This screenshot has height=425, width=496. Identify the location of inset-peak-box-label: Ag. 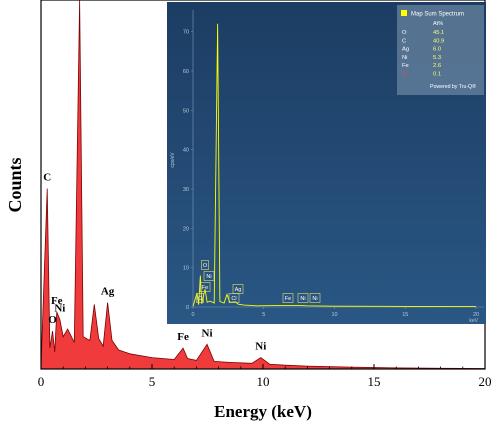
(238, 290).